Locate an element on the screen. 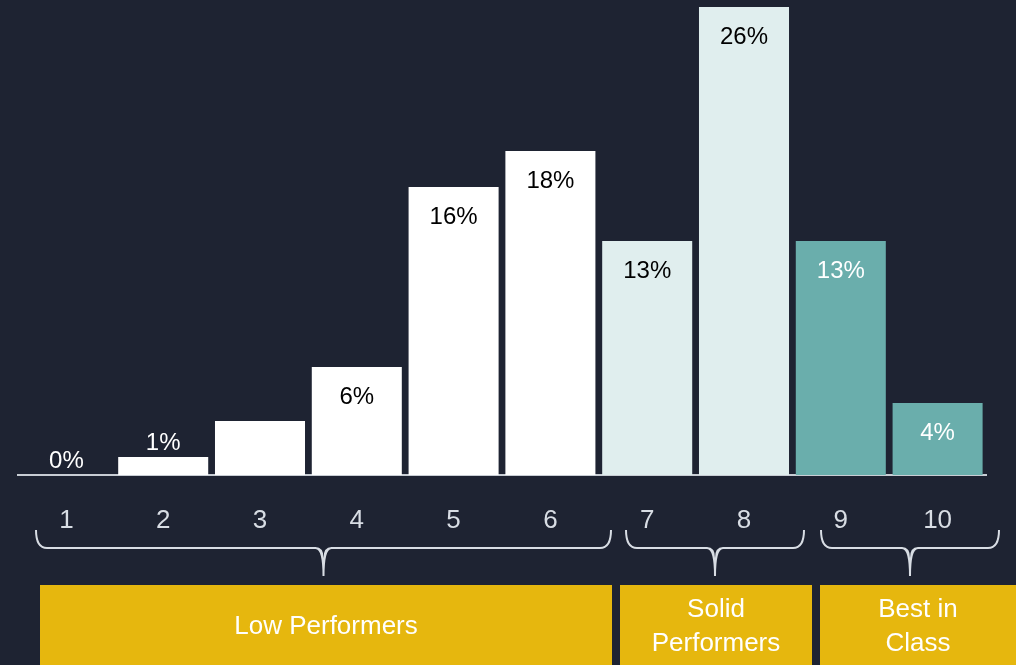  x-tick-label: 9 is located at coordinates (841, 518).